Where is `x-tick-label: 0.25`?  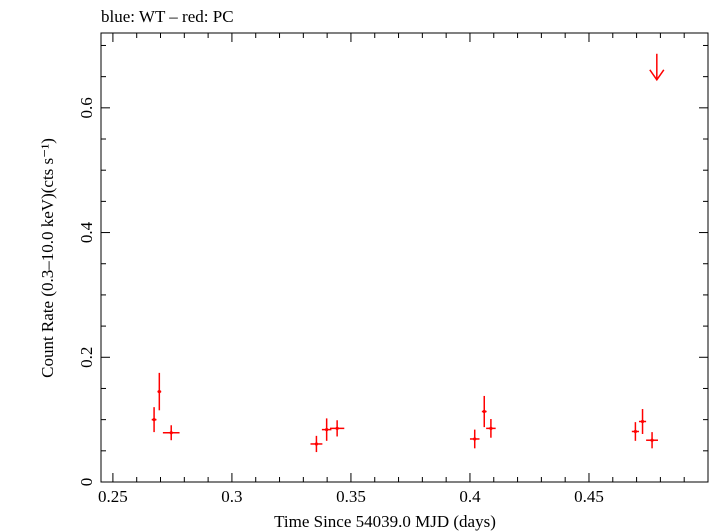
x-tick-label: 0.25 is located at coordinates (113, 496).